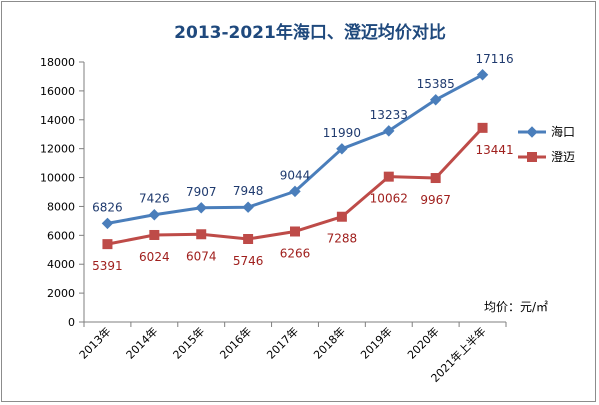 The height and width of the screenshot is (405, 599). I want to click on y-tick-label: 4000, so click(61, 264).